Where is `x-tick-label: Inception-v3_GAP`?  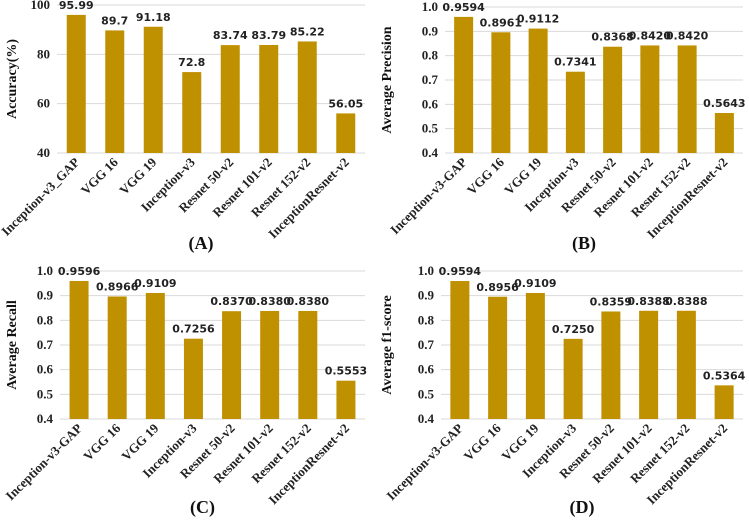
x-tick-label: Inception-v3_GAP is located at coordinates (41, 196).